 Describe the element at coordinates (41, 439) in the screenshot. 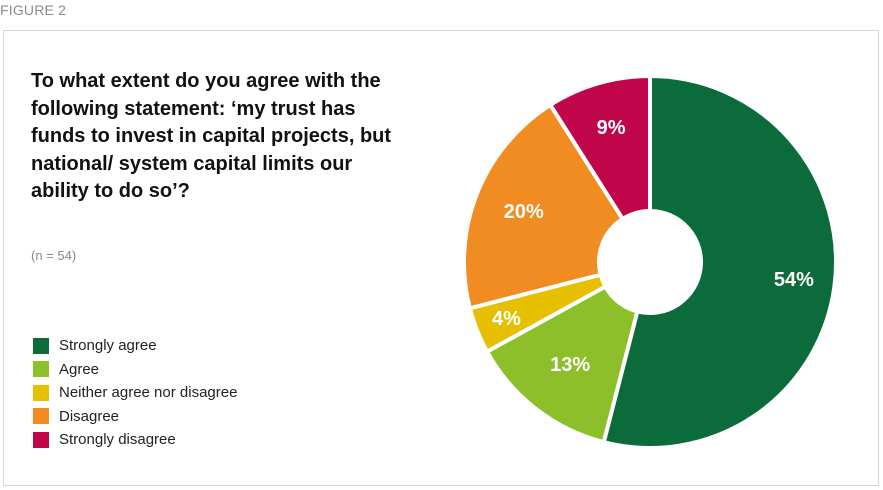

I see `legend-swatch-strongly-disagree` at that location.